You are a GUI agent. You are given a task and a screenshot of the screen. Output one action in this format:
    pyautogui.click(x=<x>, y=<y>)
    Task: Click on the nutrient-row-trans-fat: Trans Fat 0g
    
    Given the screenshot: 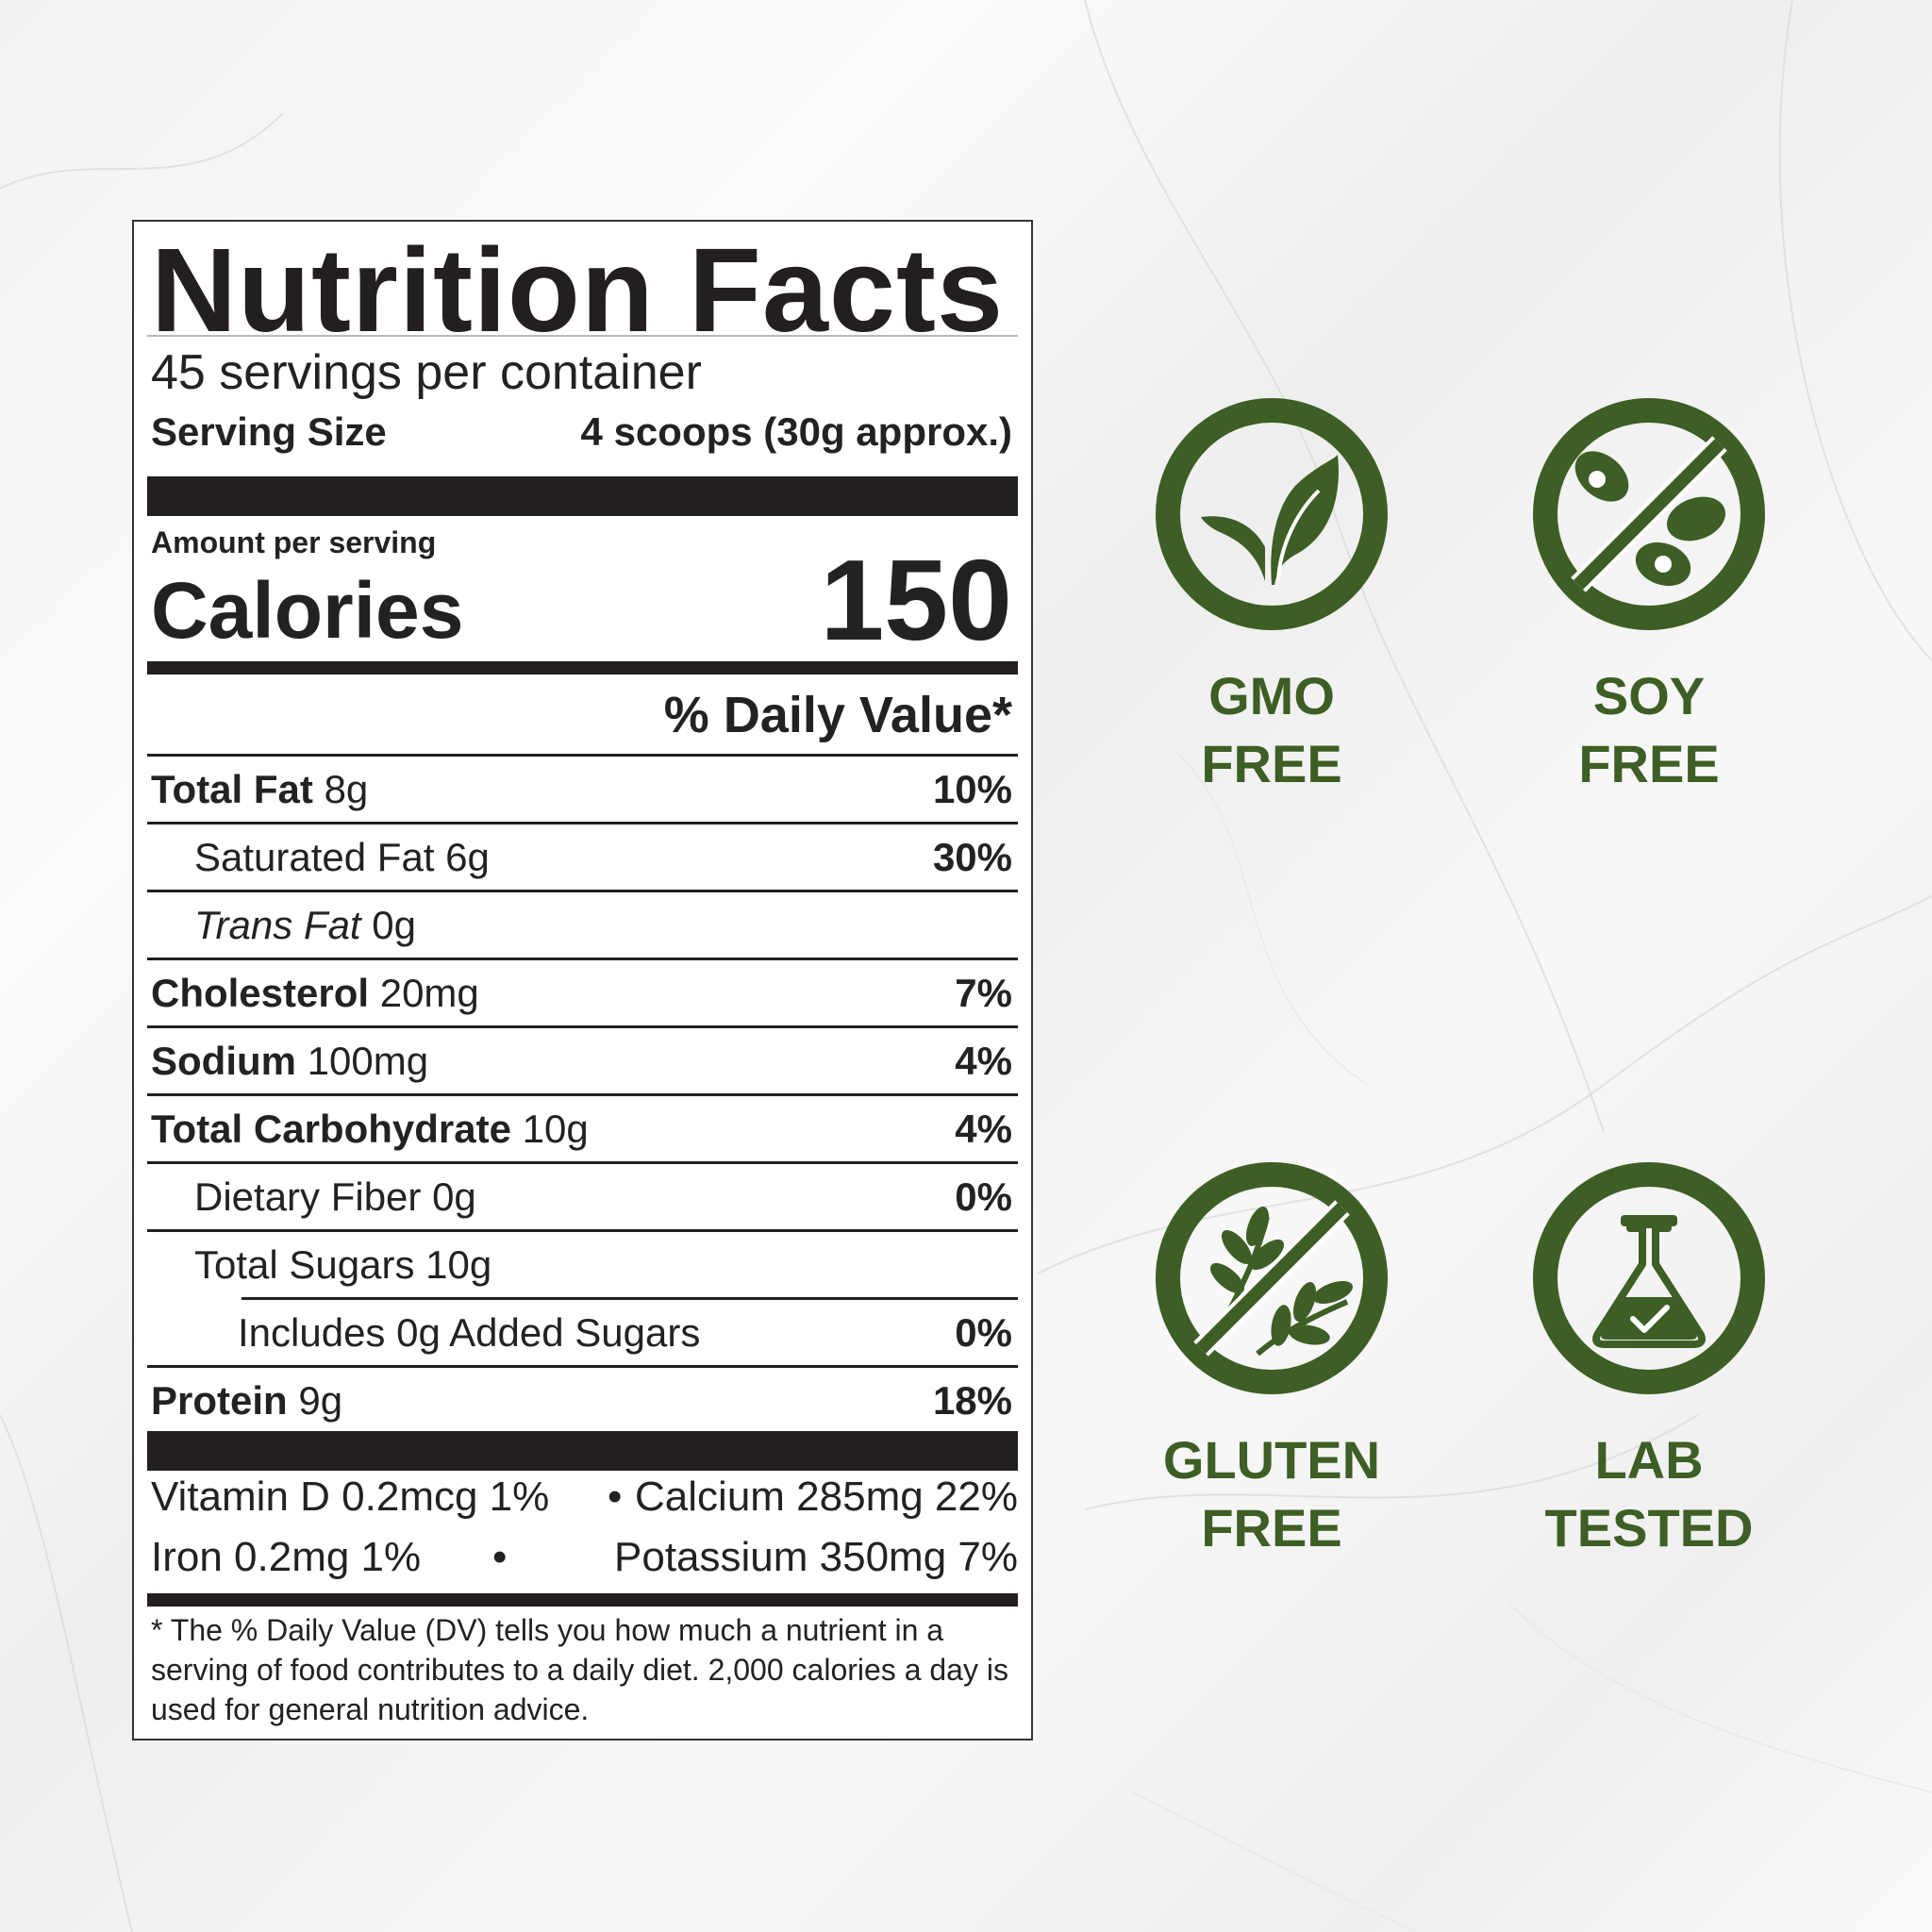 What is the action you would take?
    pyautogui.click(x=583, y=925)
    